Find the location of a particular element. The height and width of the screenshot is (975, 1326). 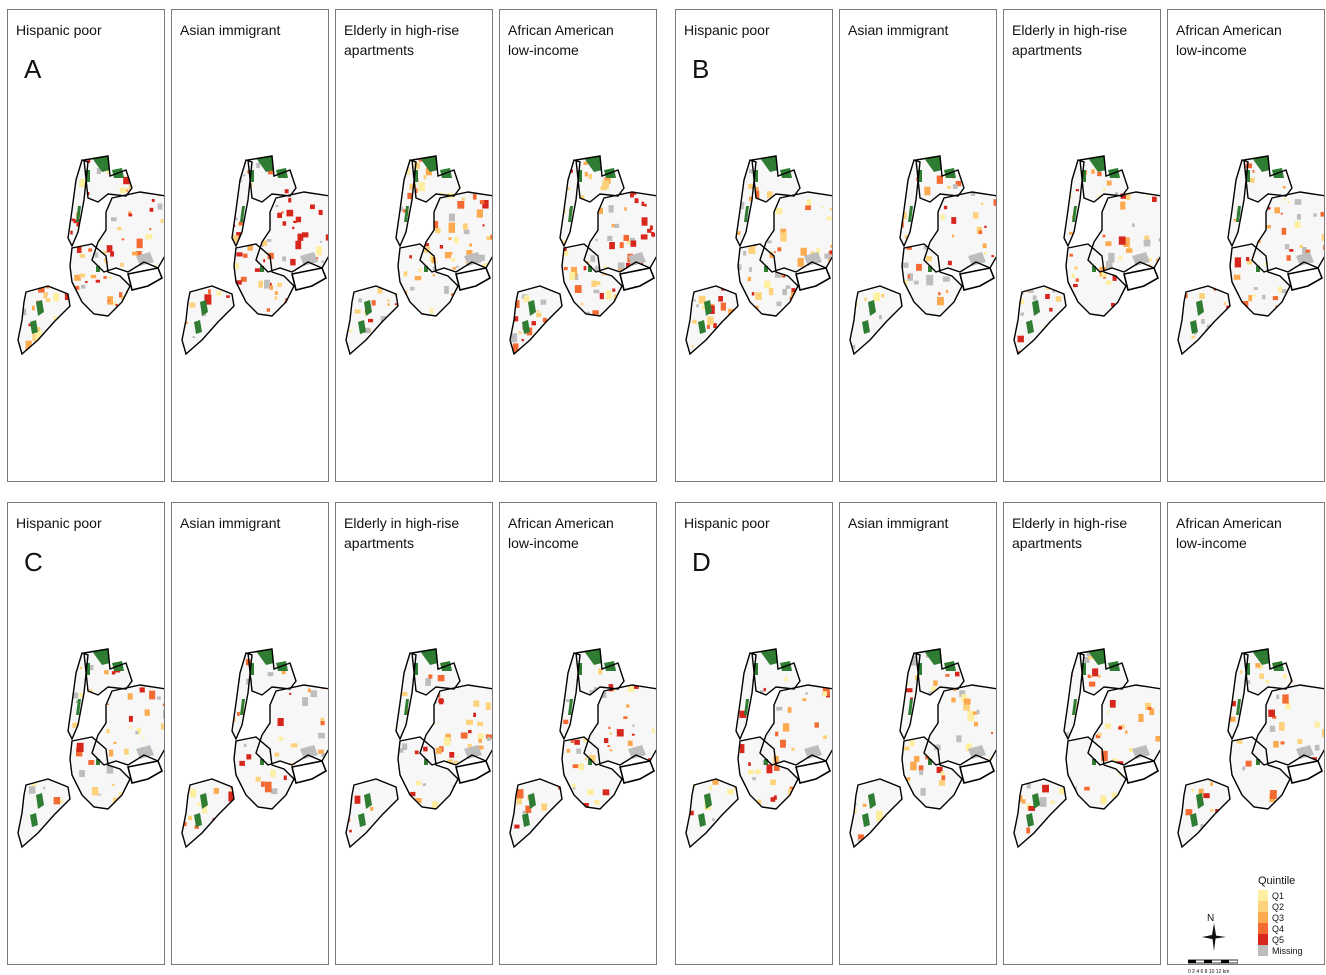

legend-label: Missing is located at coordinates (1287, 951).